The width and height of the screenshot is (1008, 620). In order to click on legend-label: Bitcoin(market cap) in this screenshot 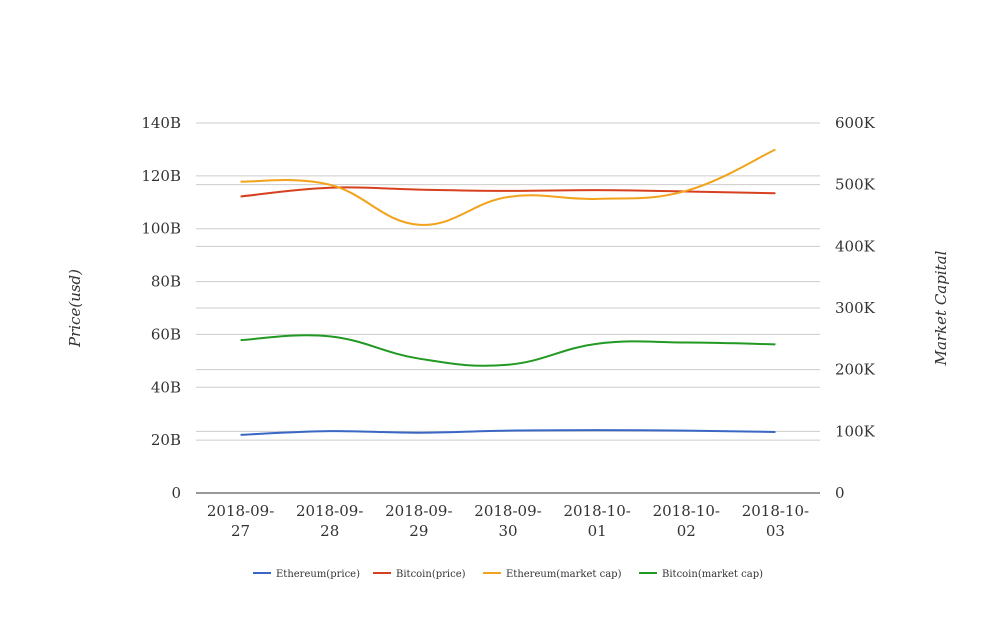, I will do `click(712, 574)`.